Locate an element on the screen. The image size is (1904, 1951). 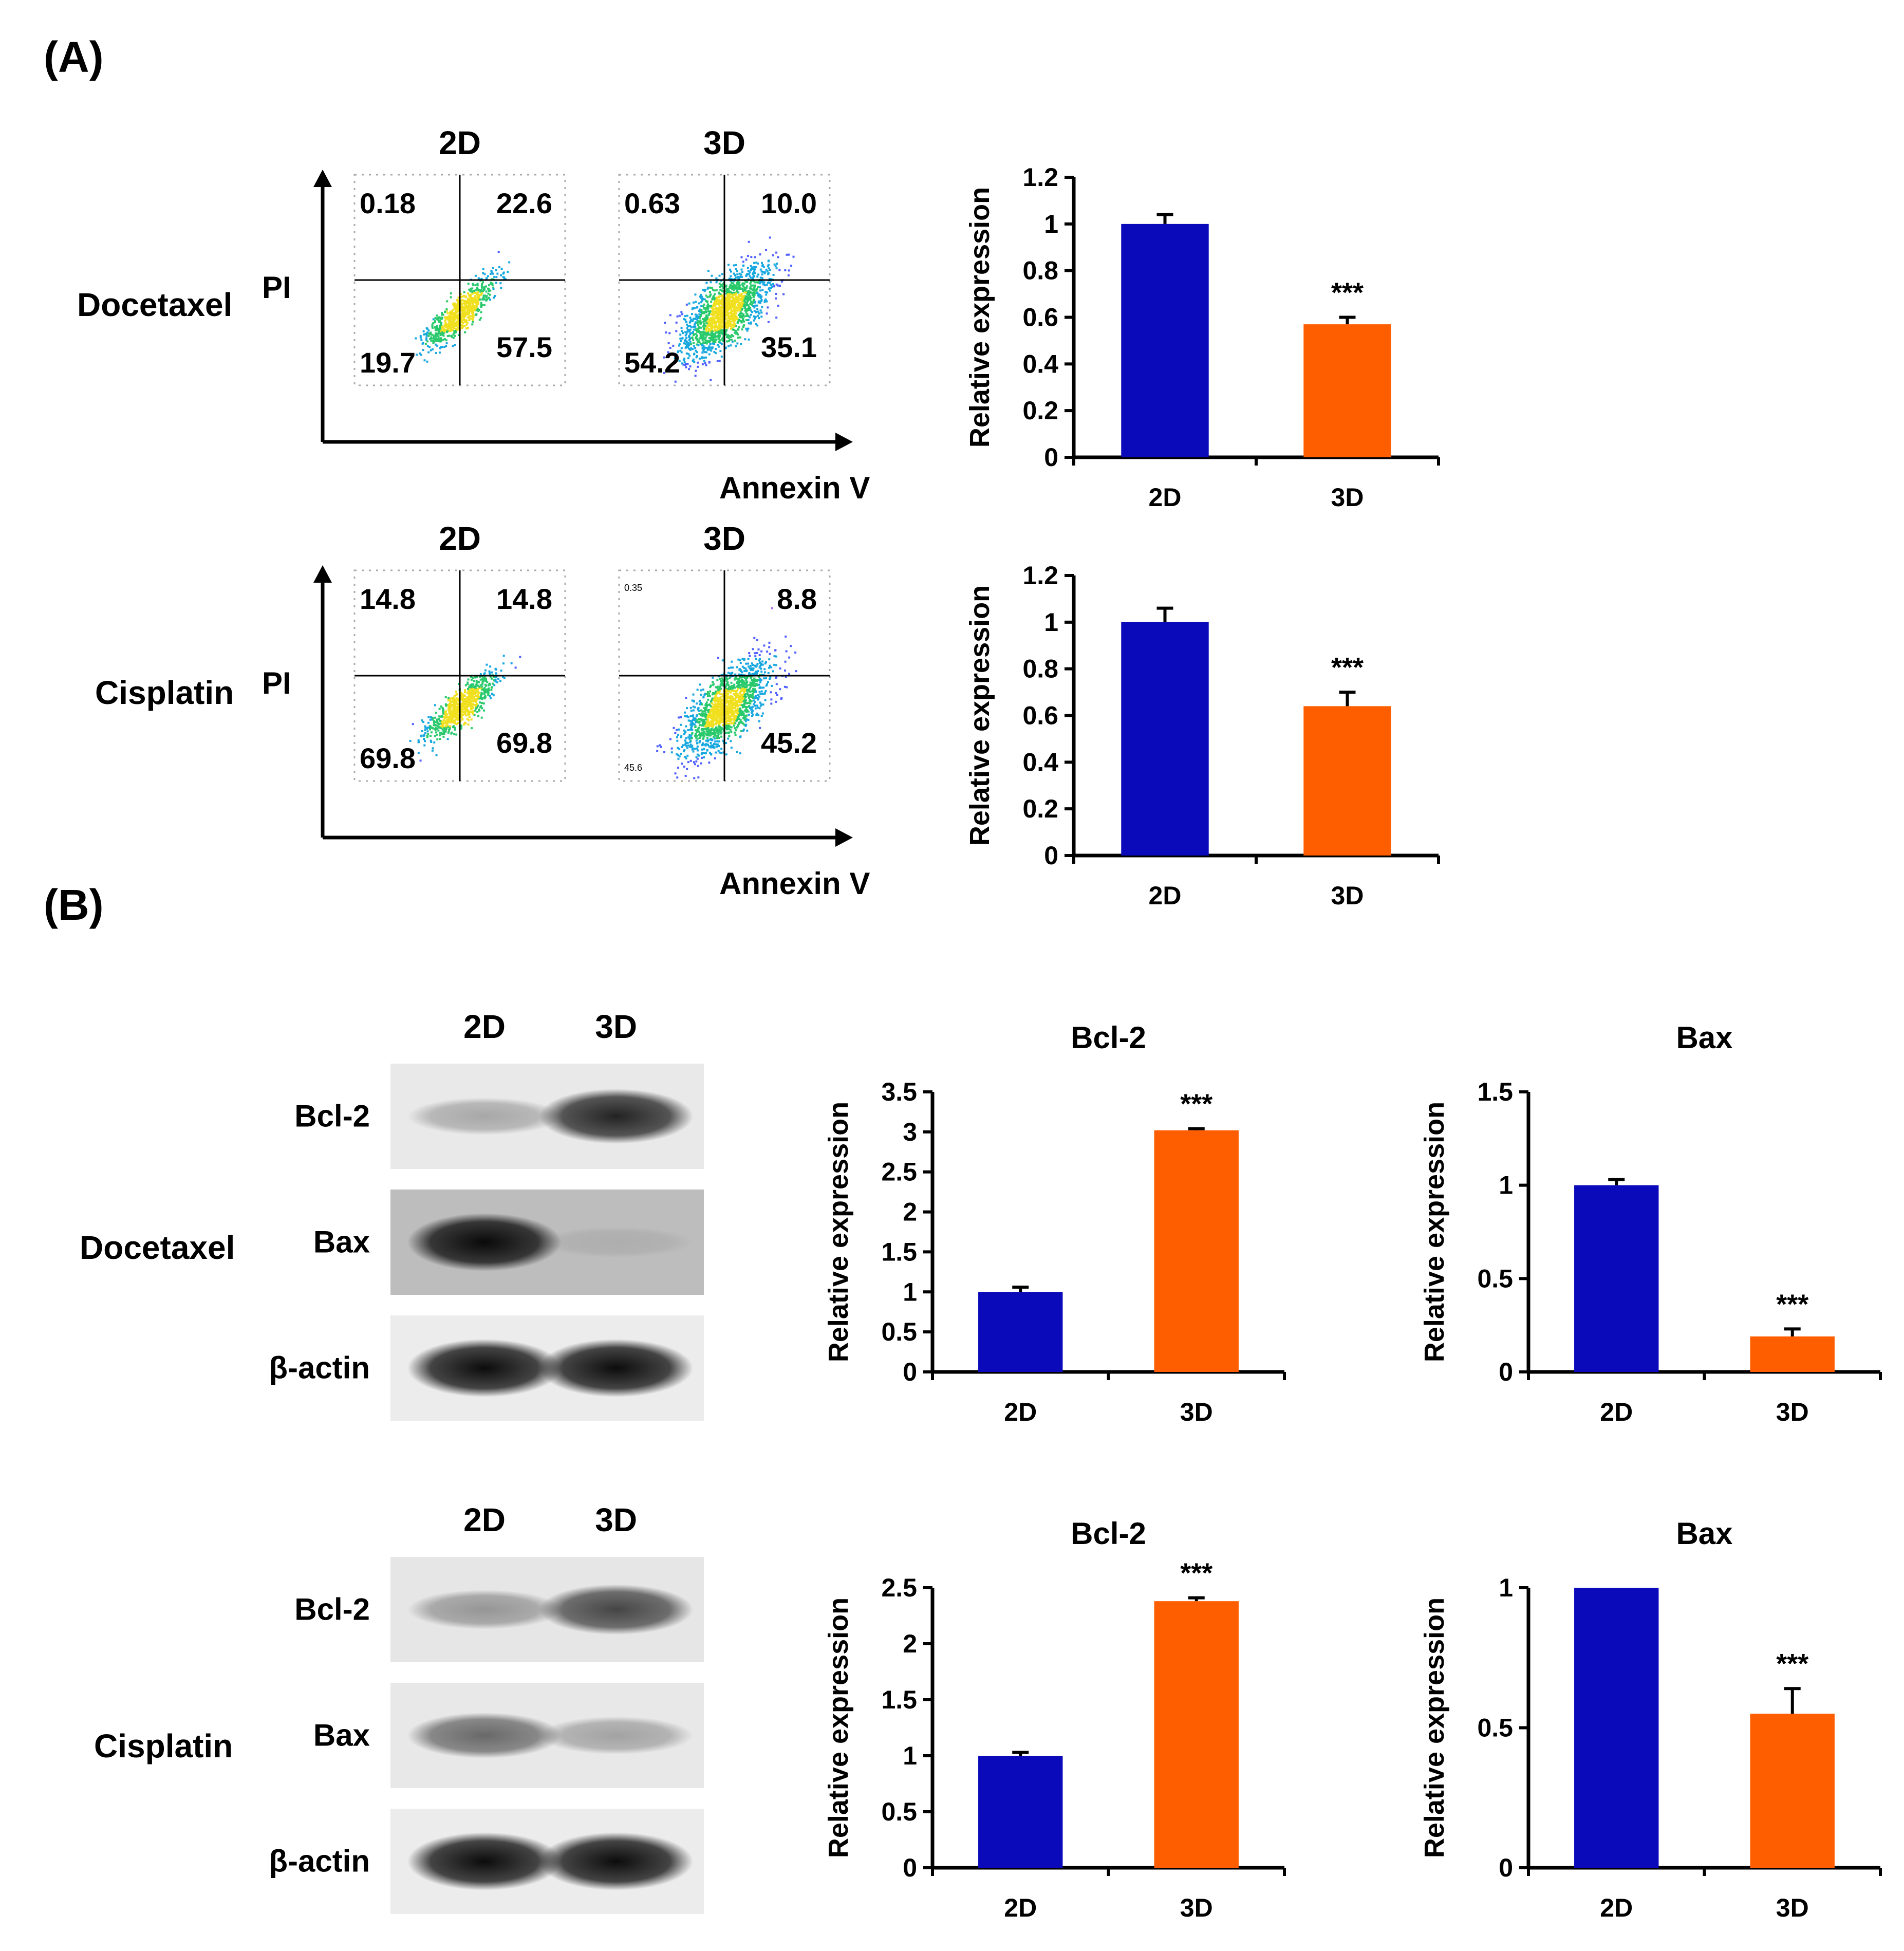
bar-3d is located at coordinates (1347, 391).